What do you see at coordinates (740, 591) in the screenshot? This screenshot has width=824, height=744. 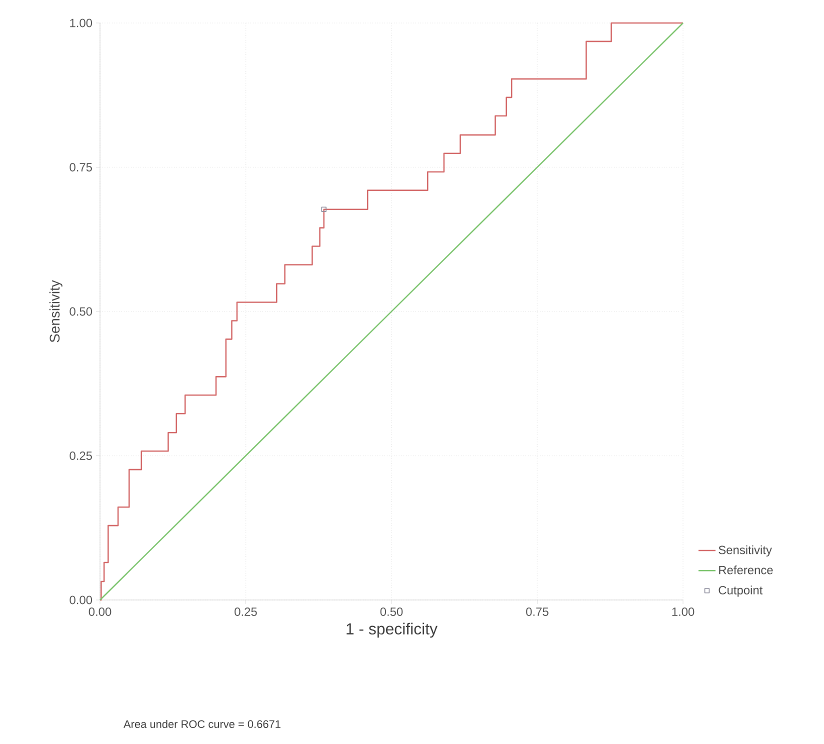 I see `legend-label: Cutpoint` at bounding box center [740, 591].